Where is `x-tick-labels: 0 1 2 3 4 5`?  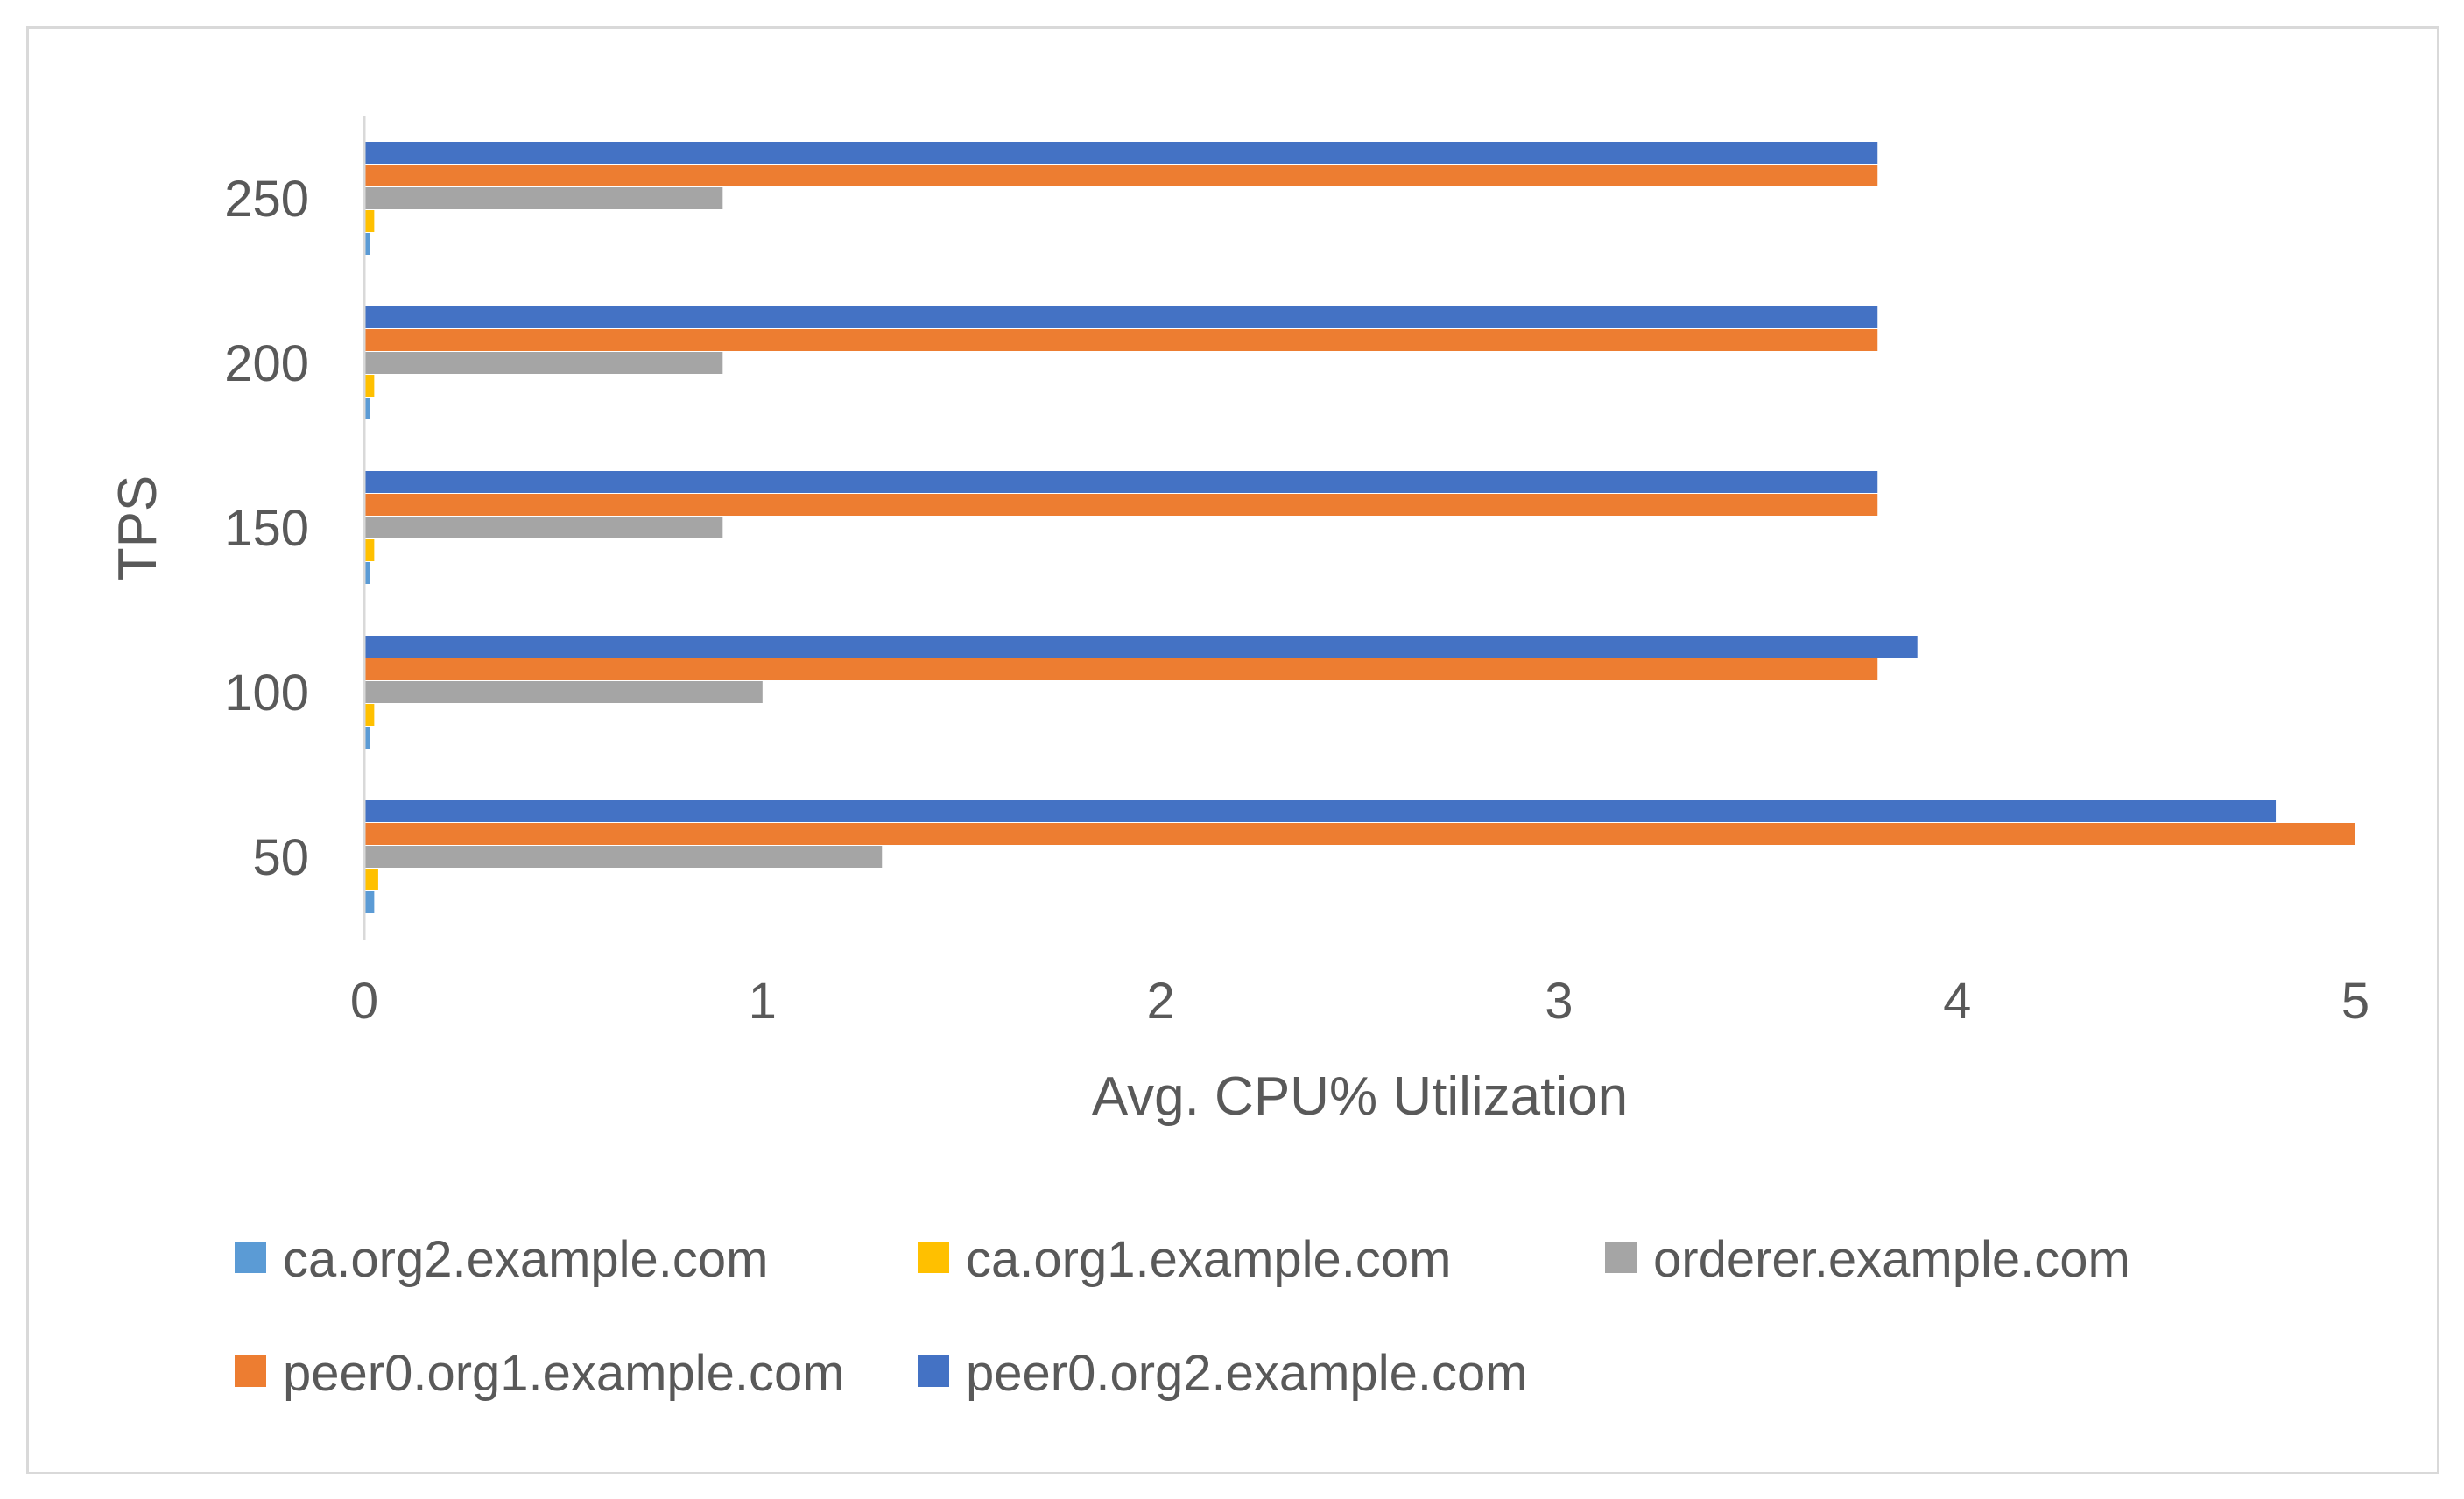 x-tick-labels: 0 1 2 3 4 5 is located at coordinates (1359, 1002).